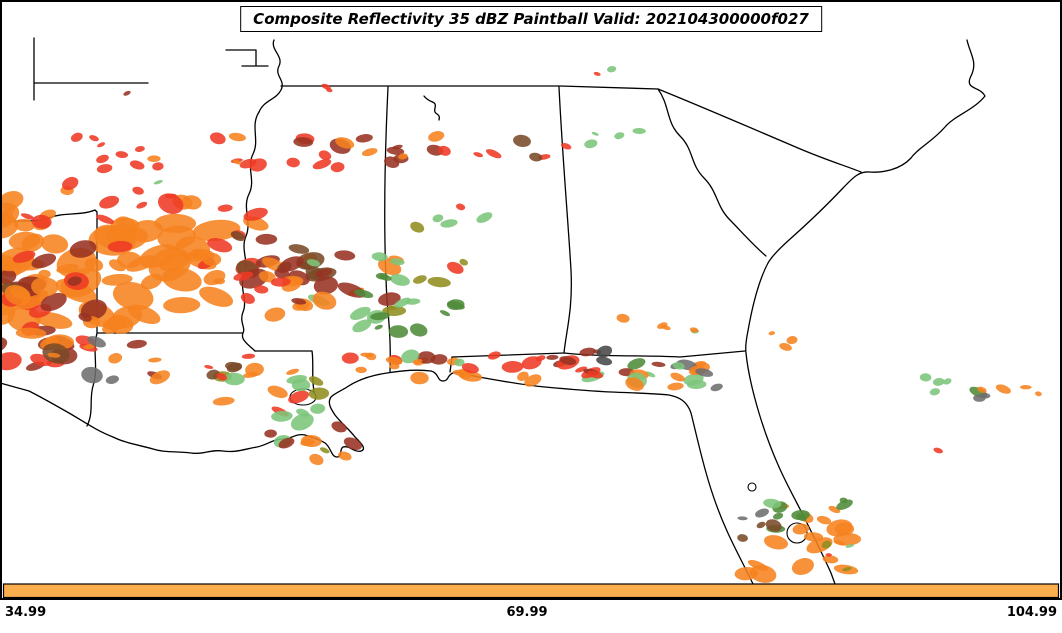 The width and height of the screenshot is (1062, 633). What do you see at coordinates (526, 612) in the screenshot?
I see `colorbar-tick-middle: 69.99` at bounding box center [526, 612].